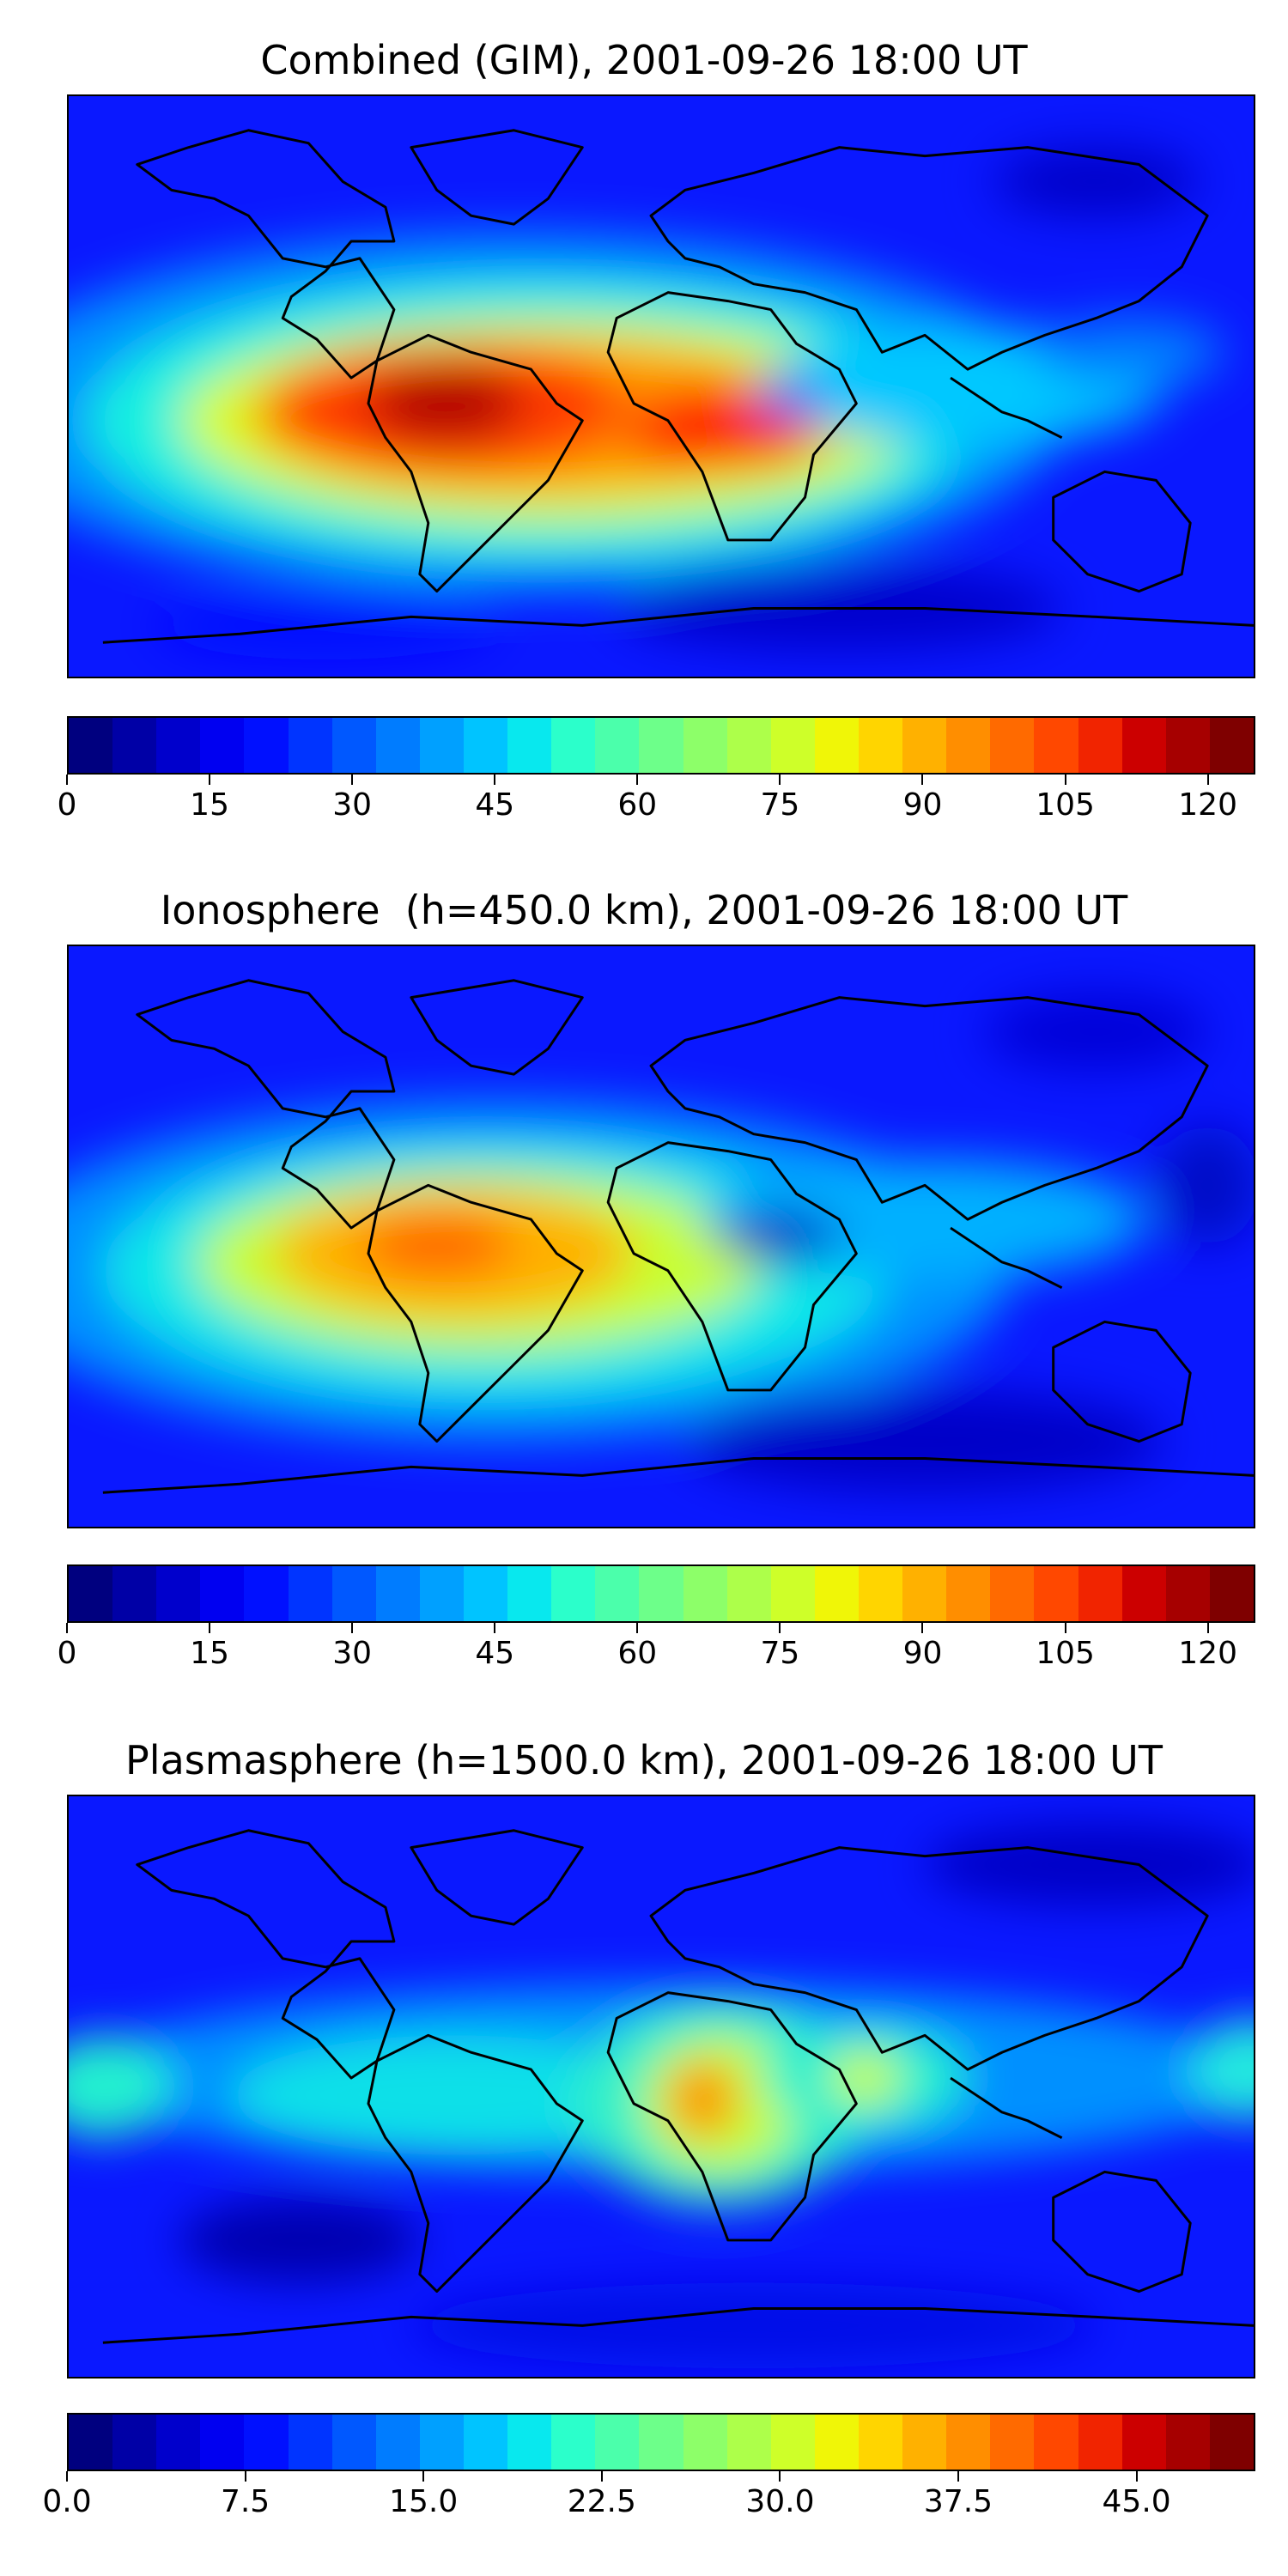  I want to click on colorbar-tick-label: 15.0, so click(424, 2501).